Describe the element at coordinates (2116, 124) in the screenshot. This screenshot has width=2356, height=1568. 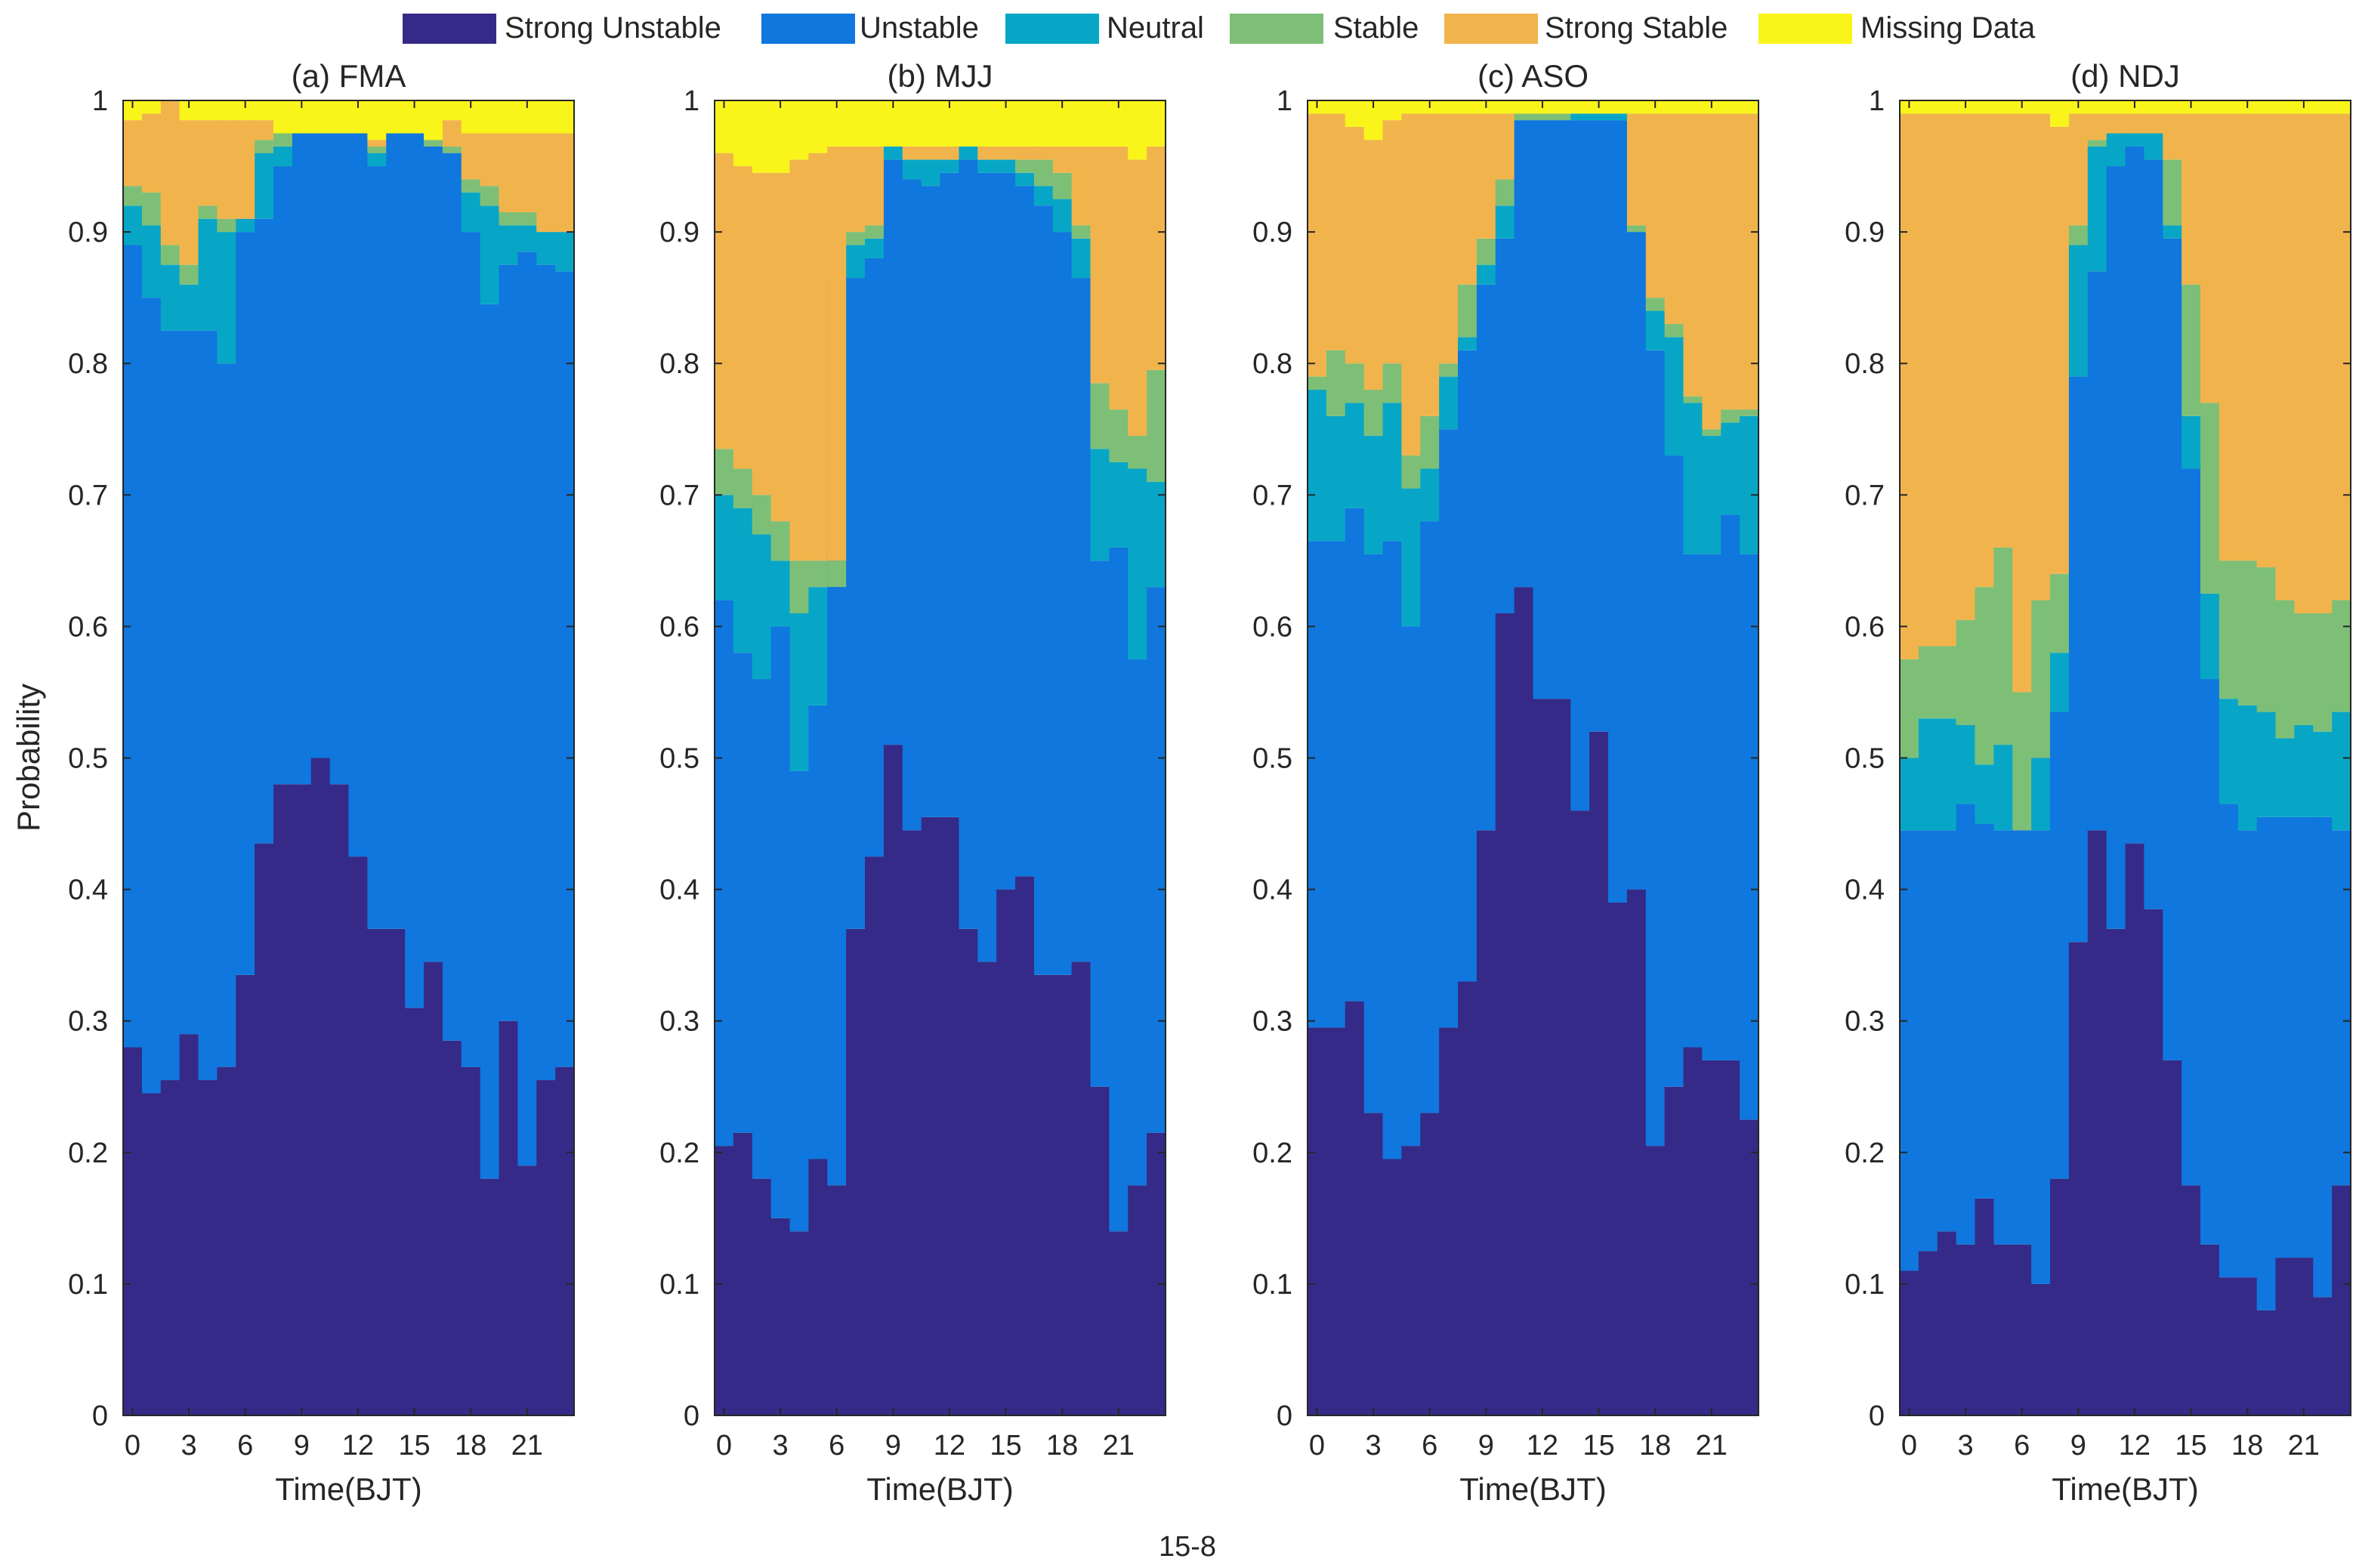
I see `bar-strong-stable-h11` at that location.